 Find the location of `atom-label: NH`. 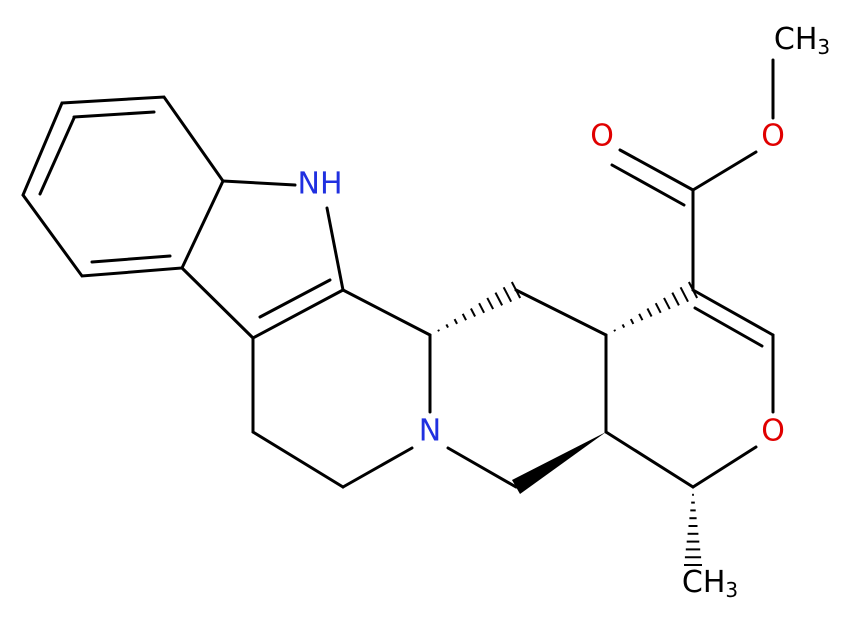

atom-label: NH is located at coordinates (320, 184).